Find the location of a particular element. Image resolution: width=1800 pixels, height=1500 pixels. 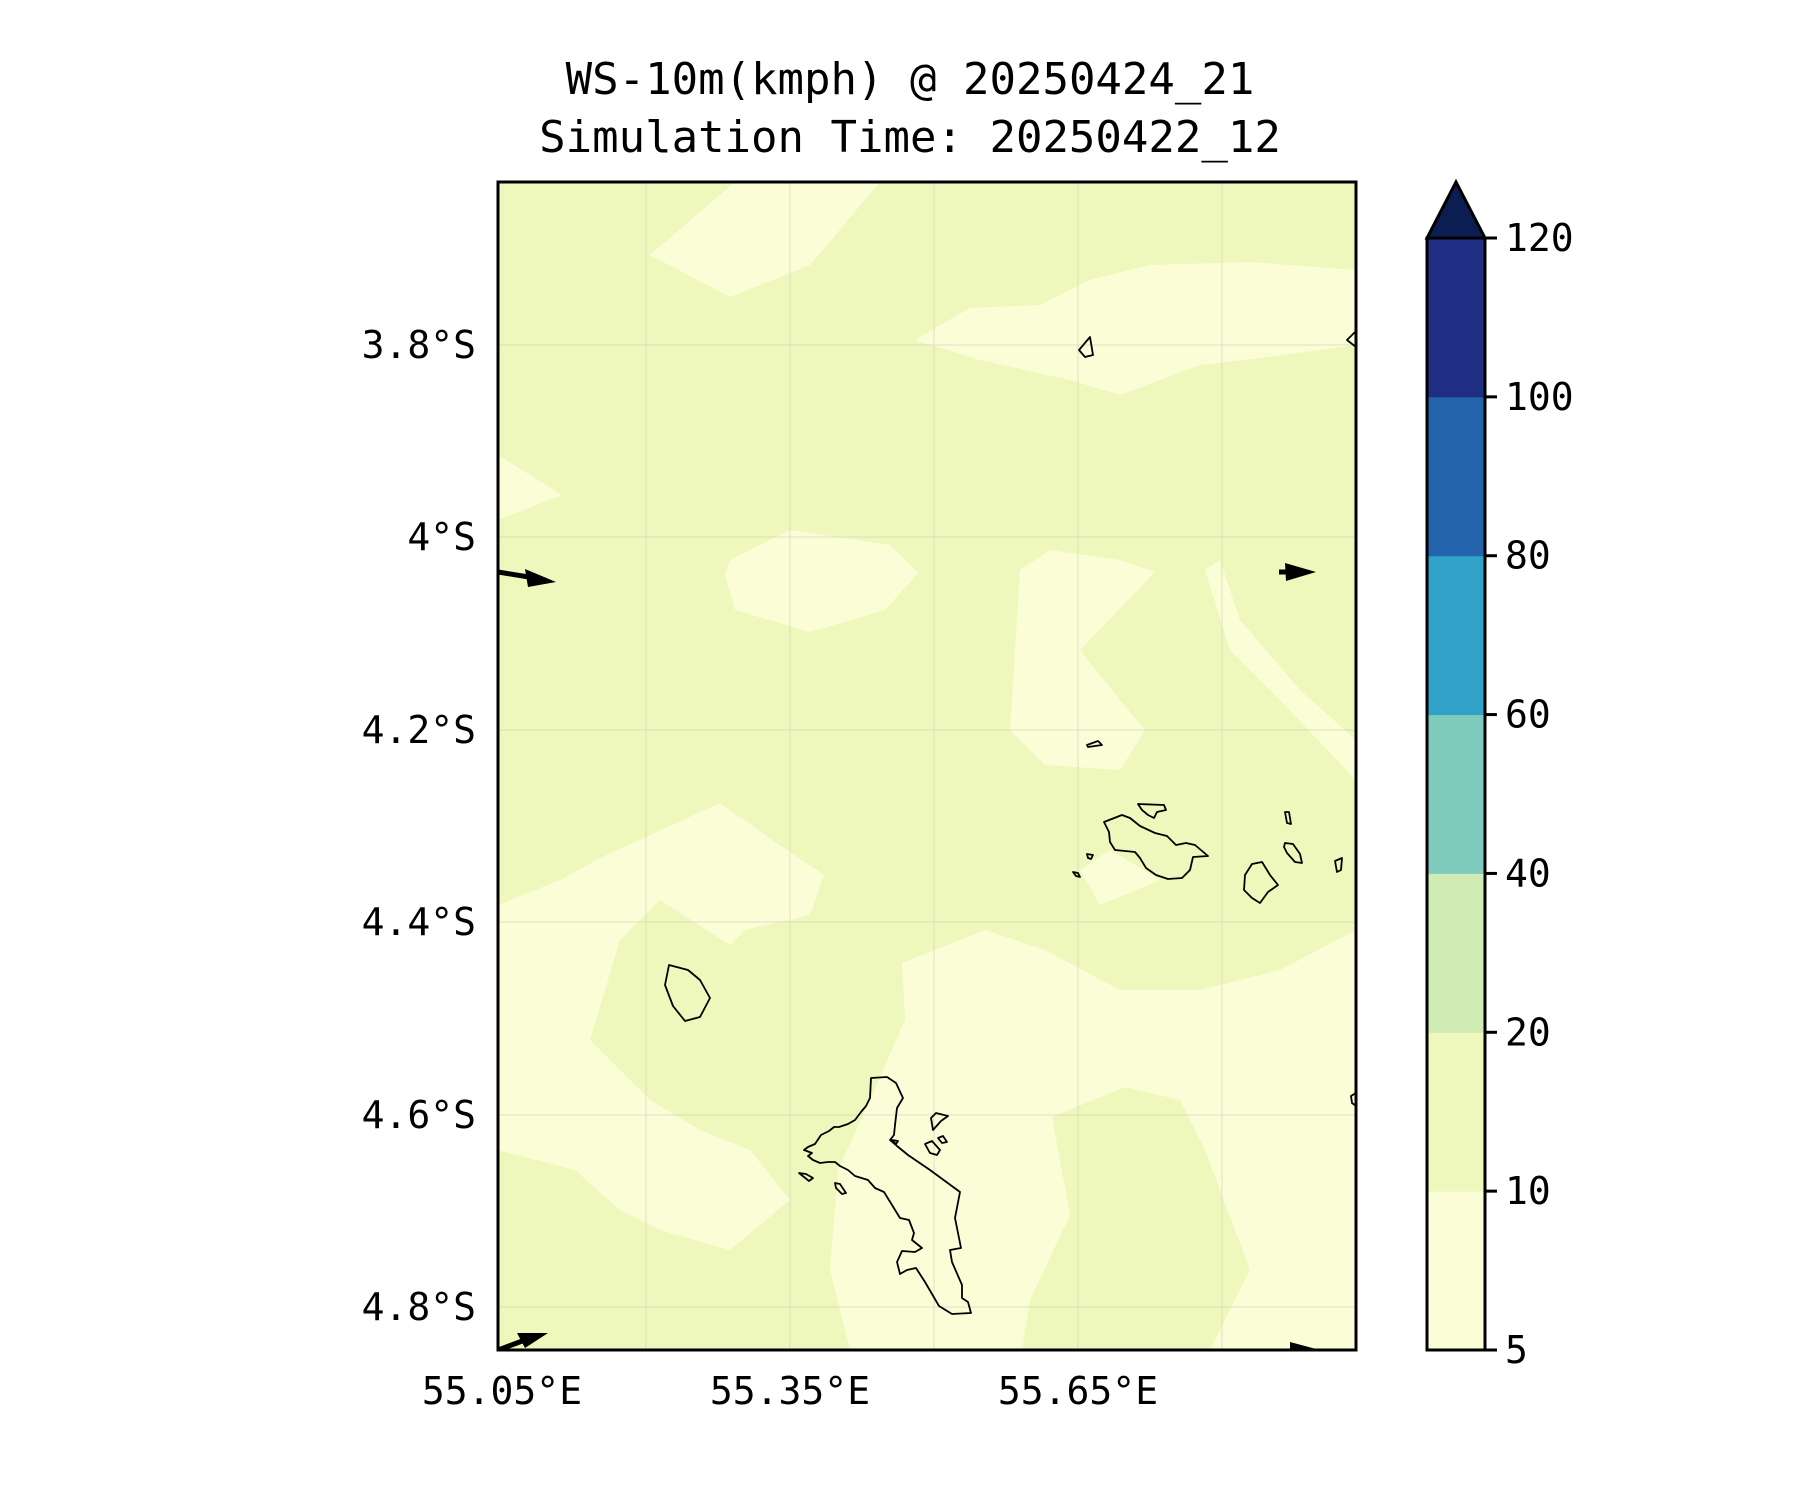

colorbar-tick-label: 60 is located at coordinates (1528, 715).